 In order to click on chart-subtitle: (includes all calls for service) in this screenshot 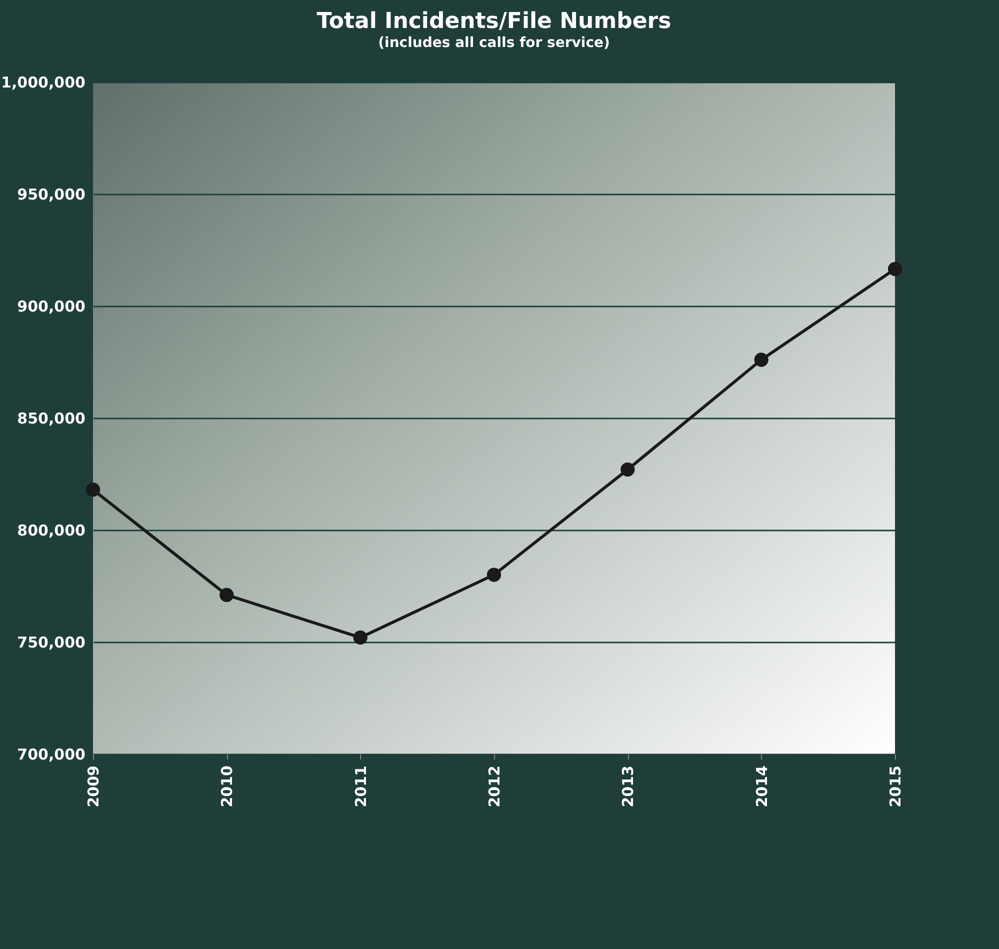, I will do `click(494, 43)`.